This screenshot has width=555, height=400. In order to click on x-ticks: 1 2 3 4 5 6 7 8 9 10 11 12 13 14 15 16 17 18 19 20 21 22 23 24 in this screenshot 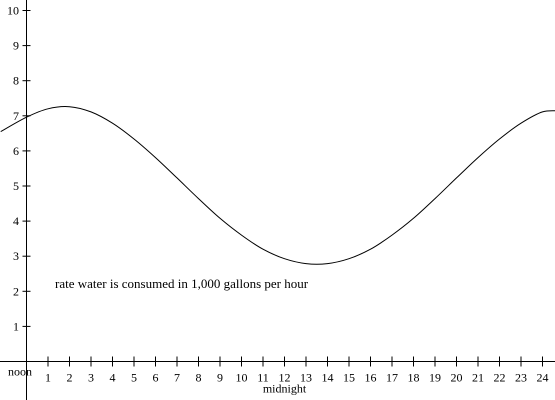, I will do `click(297, 370)`.